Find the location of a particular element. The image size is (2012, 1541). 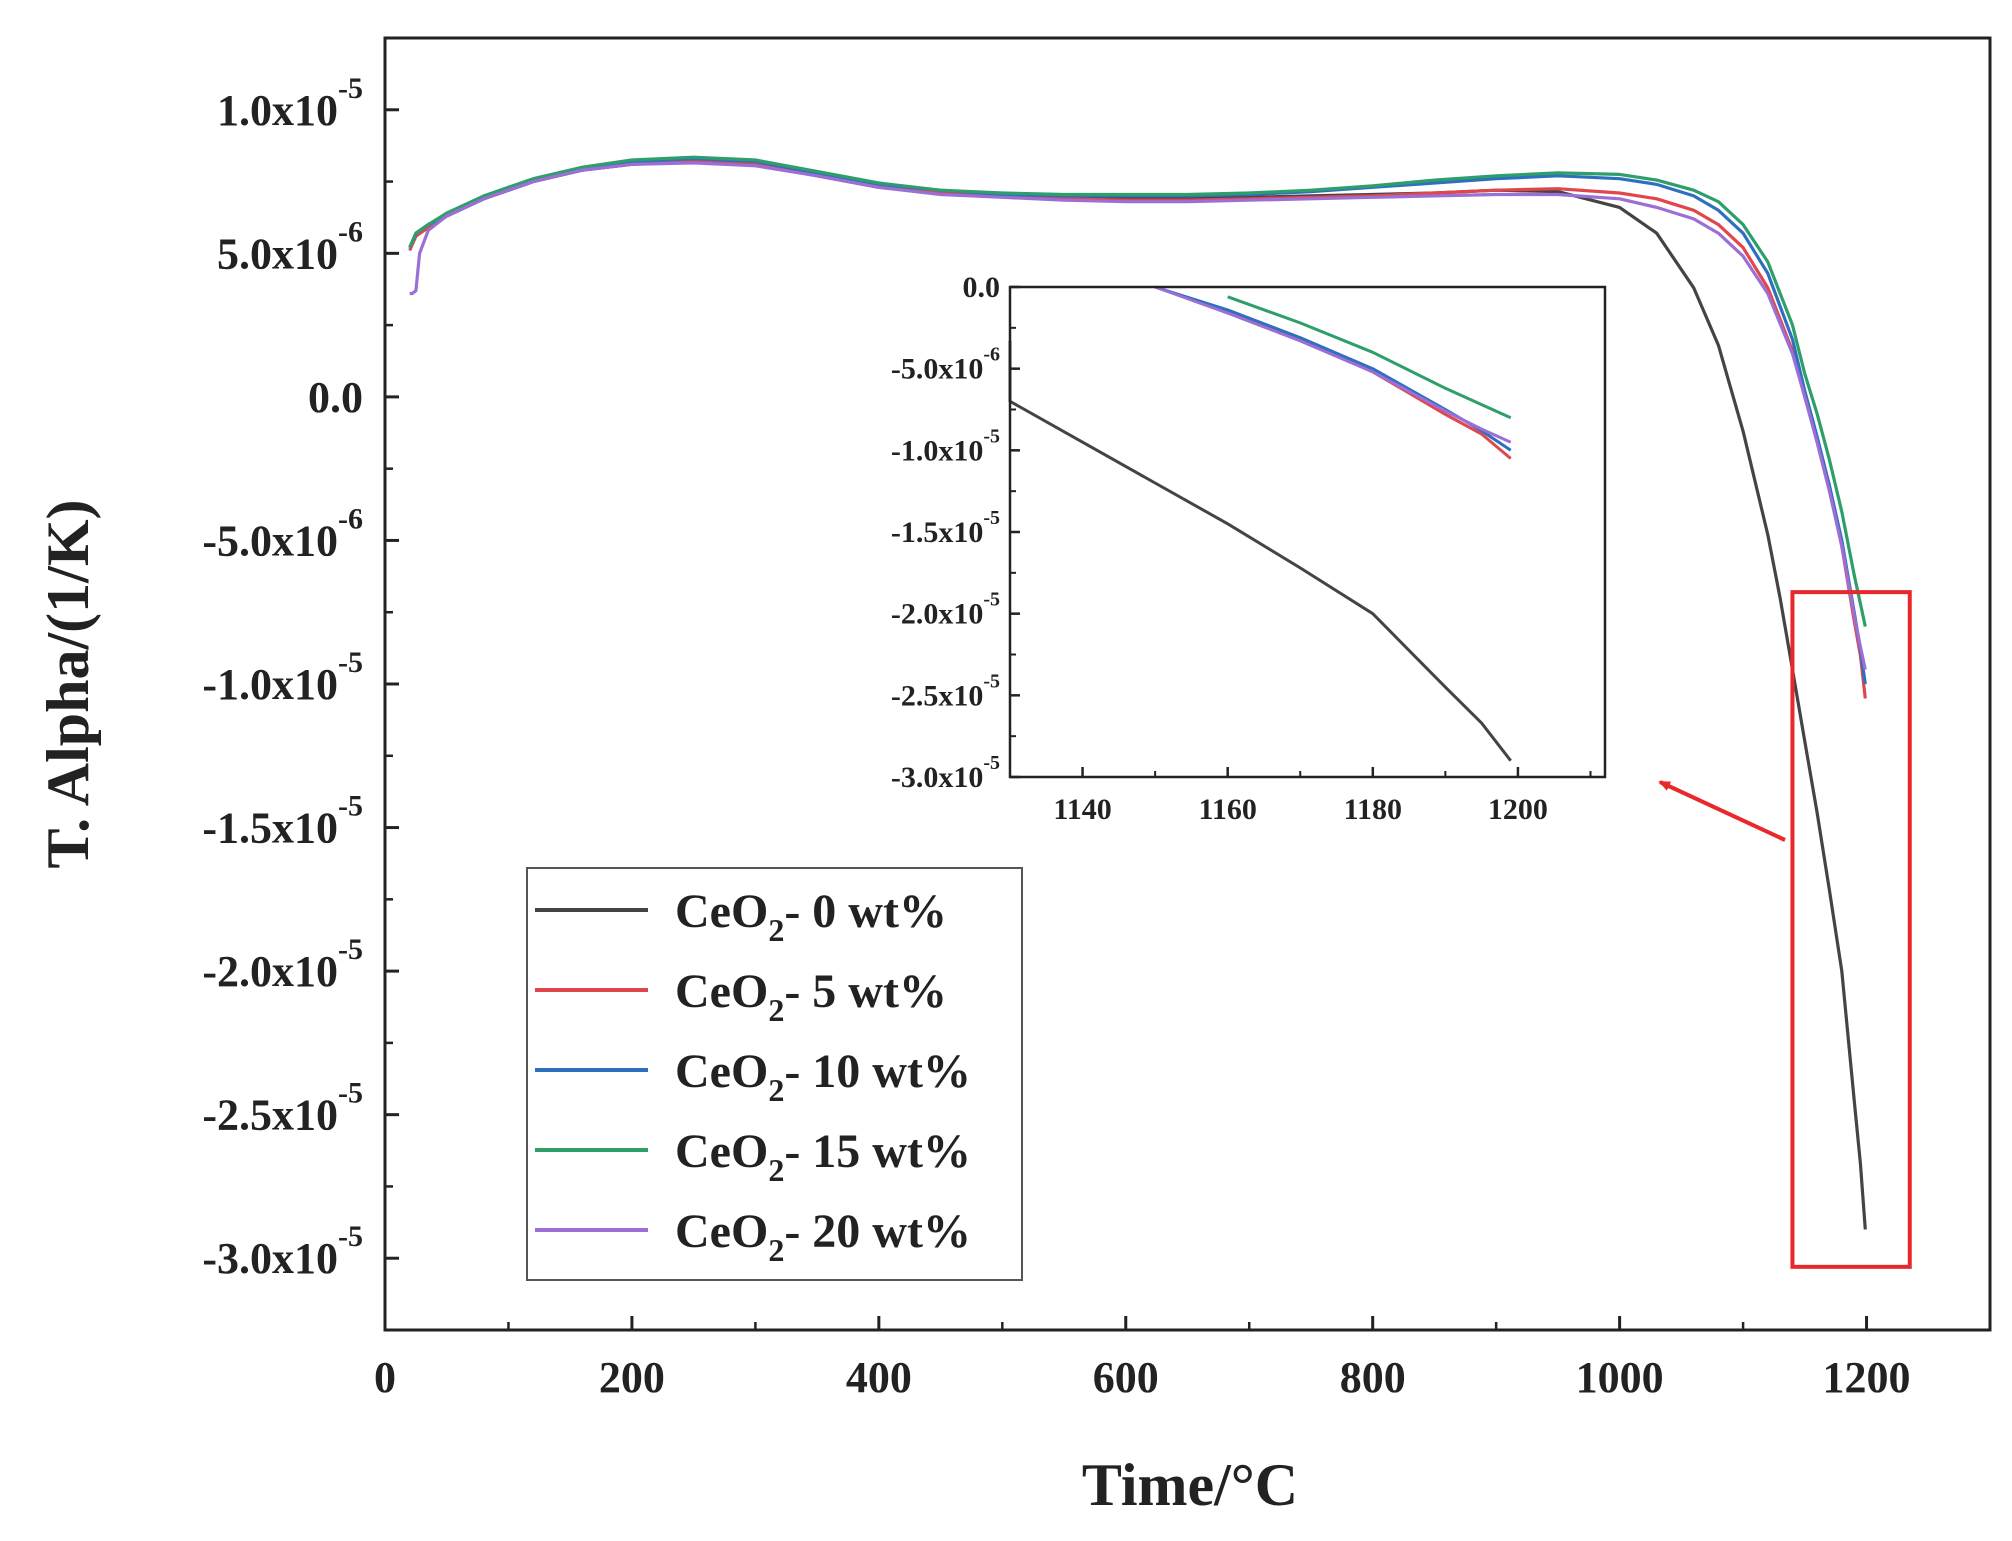

y-tick-label: 0.0 is located at coordinates (335, 397).